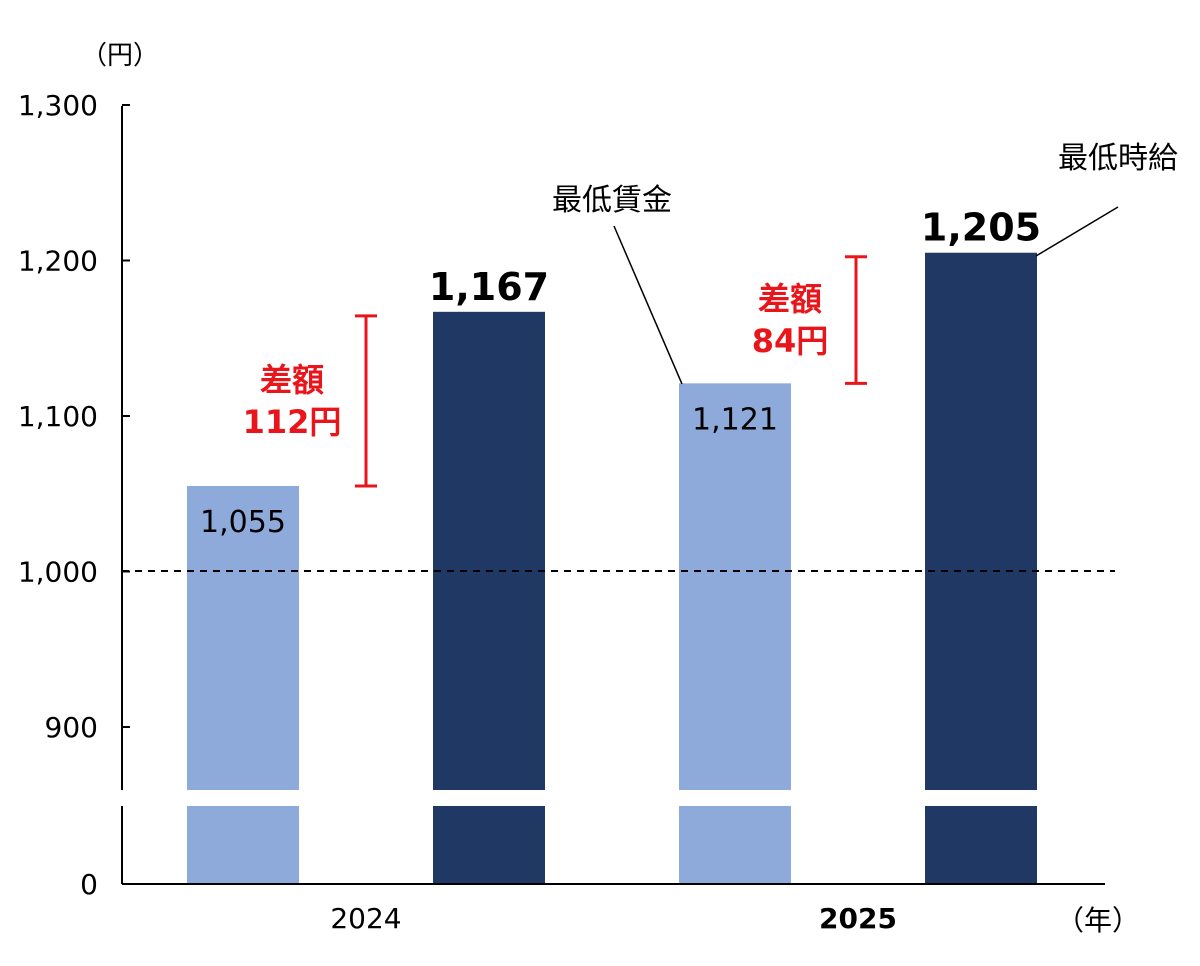  Describe the element at coordinates (89, 884) in the screenshot. I see `y-tick-label: 0` at that location.